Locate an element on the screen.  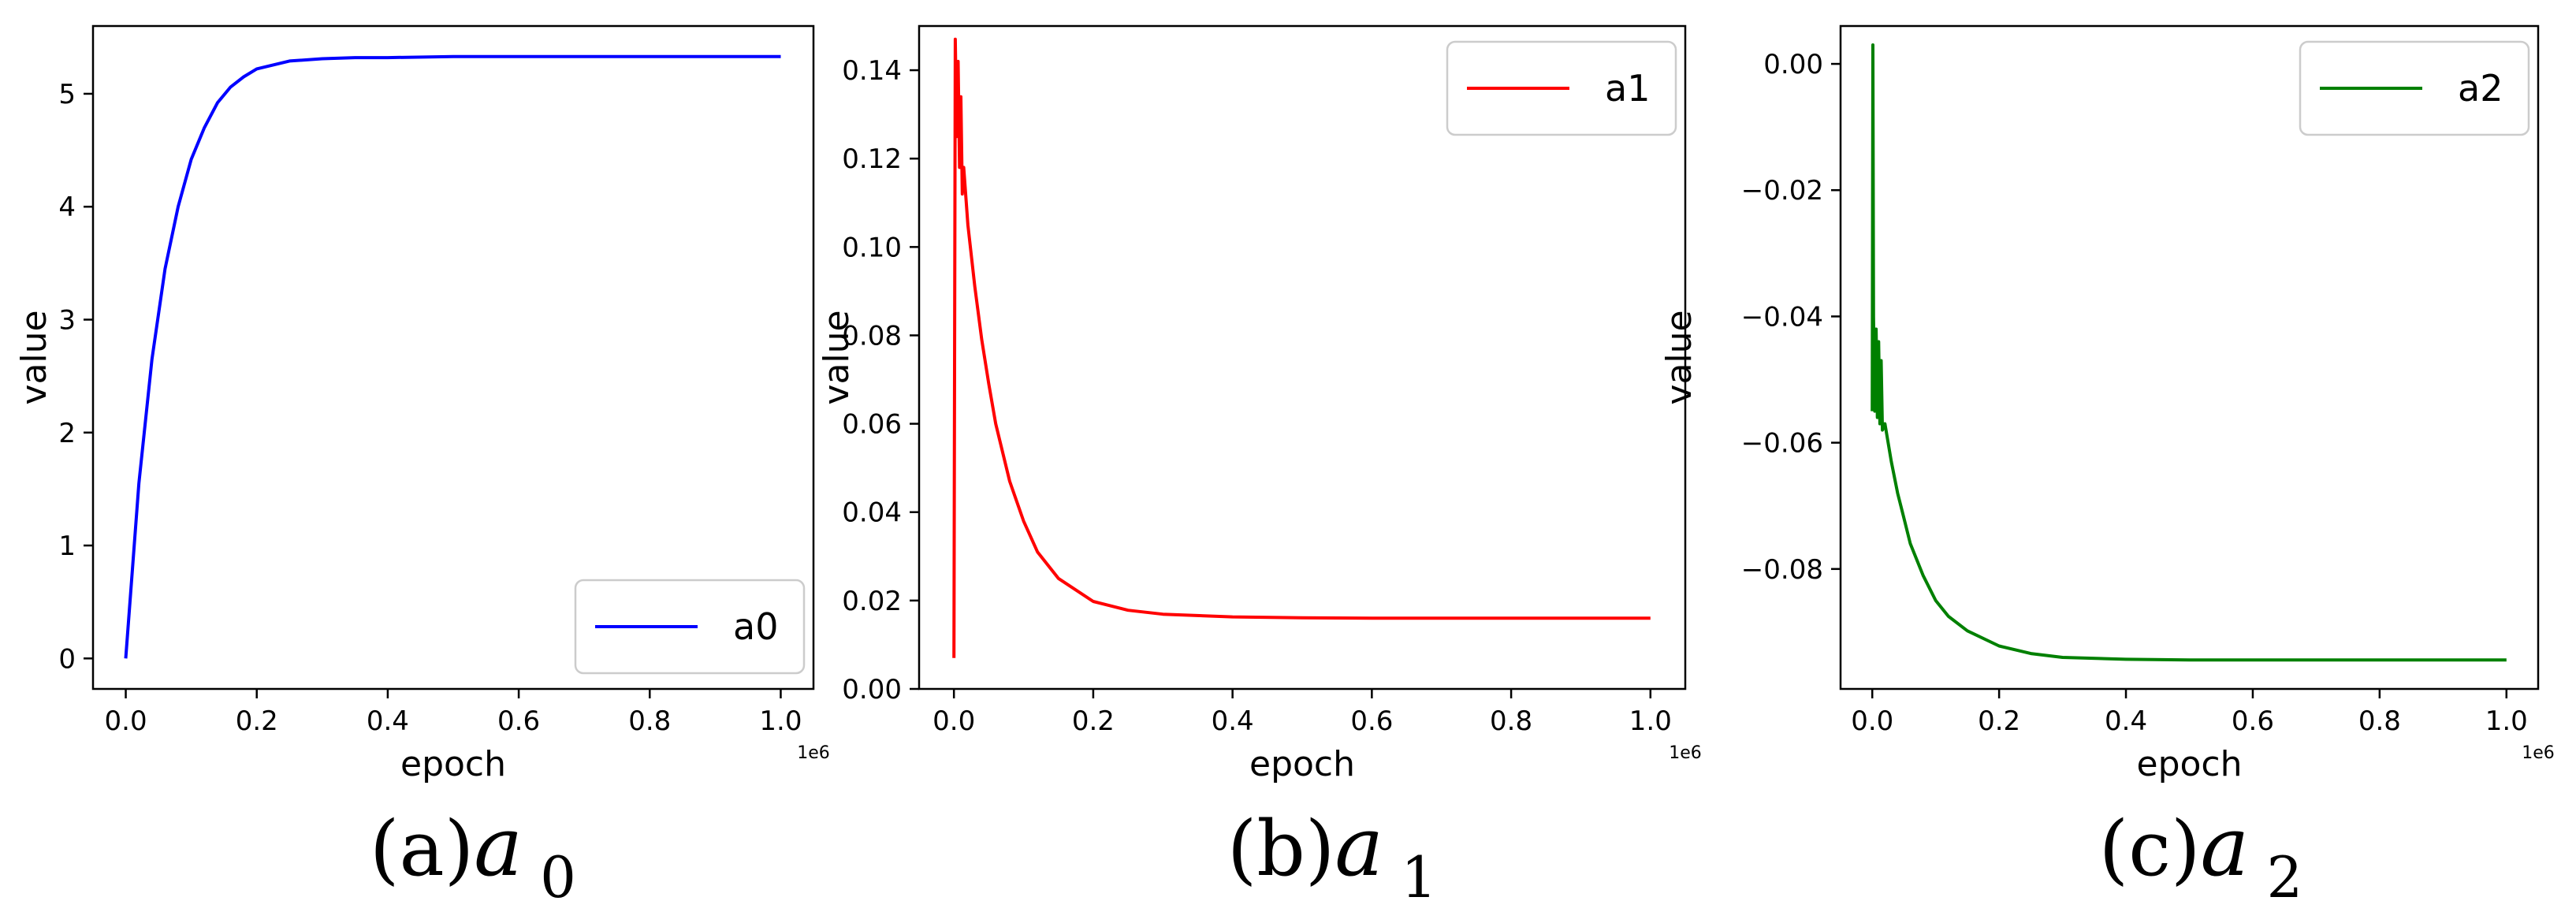
panel-caption: (b)a 1 is located at coordinates (1332, 854).